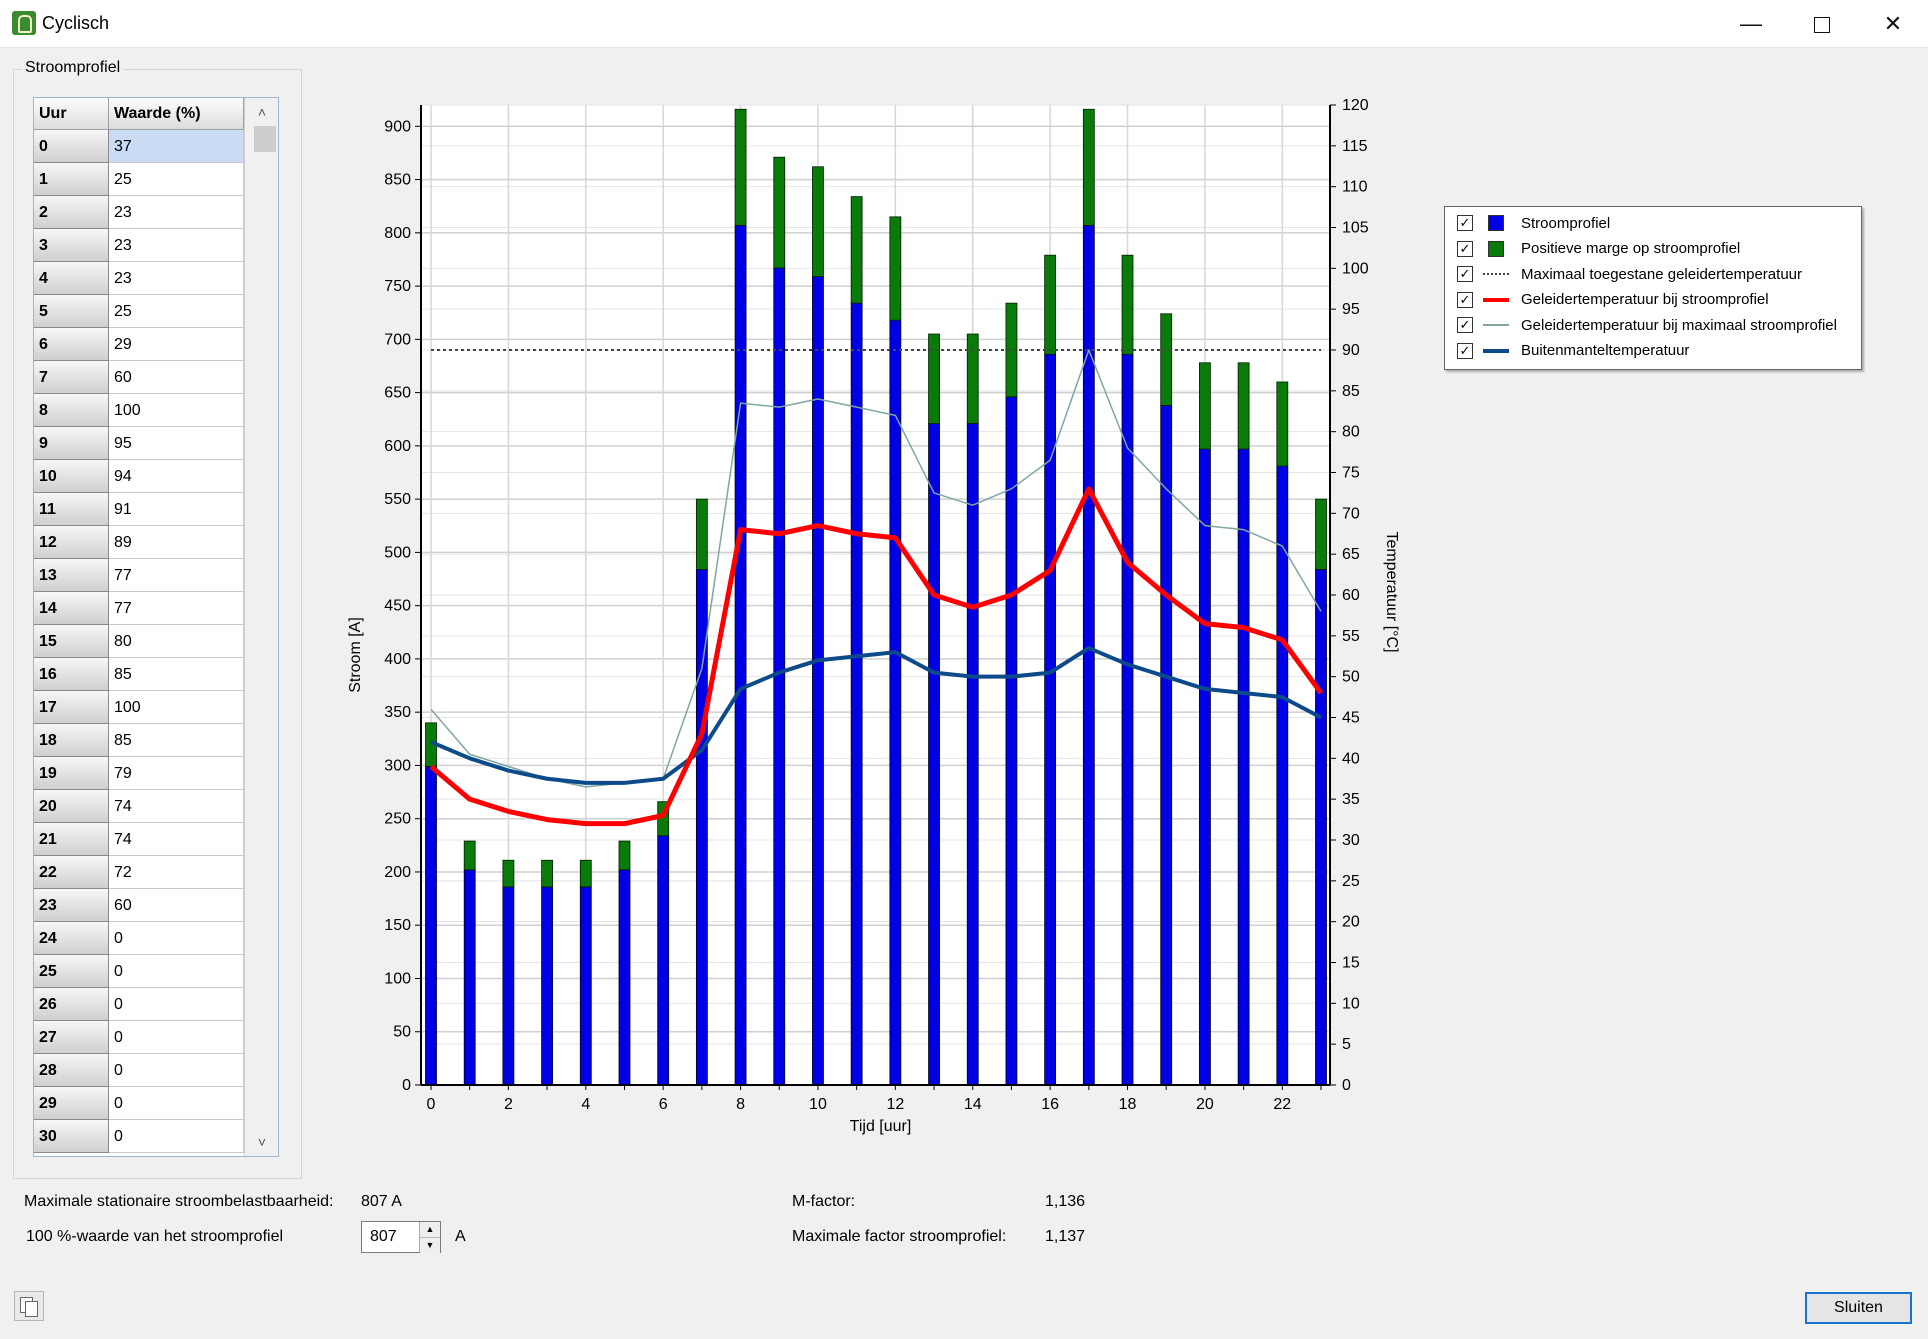 The height and width of the screenshot is (1339, 1928). What do you see at coordinates (176, 509) in the screenshot?
I see `waarde-cell: 91` at bounding box center [176, 509].